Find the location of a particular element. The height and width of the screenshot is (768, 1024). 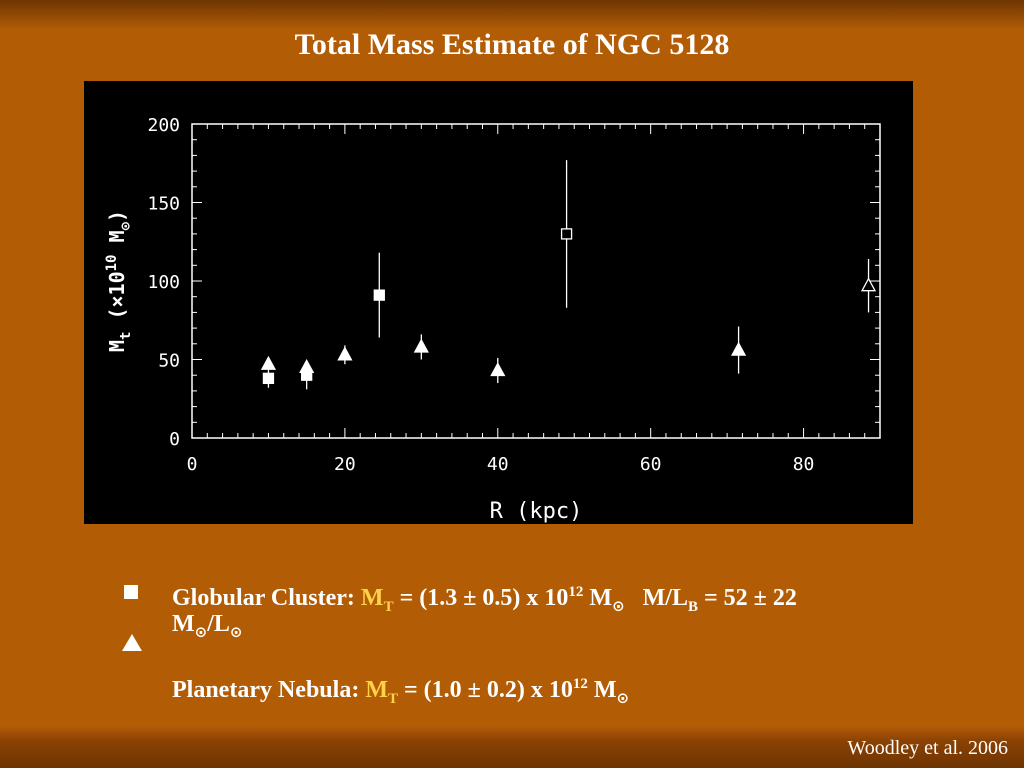

x-tick-label: 80 is located at coordinates (804, 464).